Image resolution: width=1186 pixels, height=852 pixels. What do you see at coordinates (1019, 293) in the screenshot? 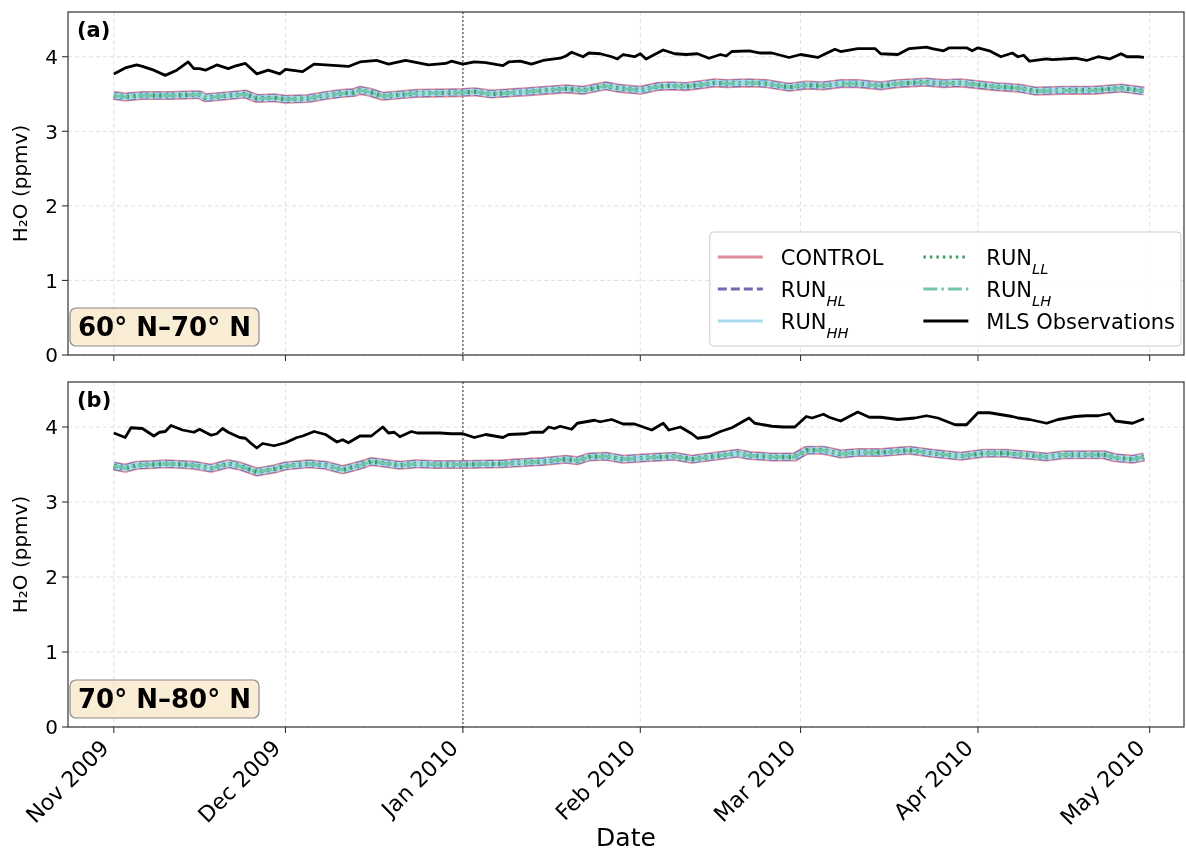
I see `legend-label: RUN$_{LH}$` at bounding box center [1019, 293].